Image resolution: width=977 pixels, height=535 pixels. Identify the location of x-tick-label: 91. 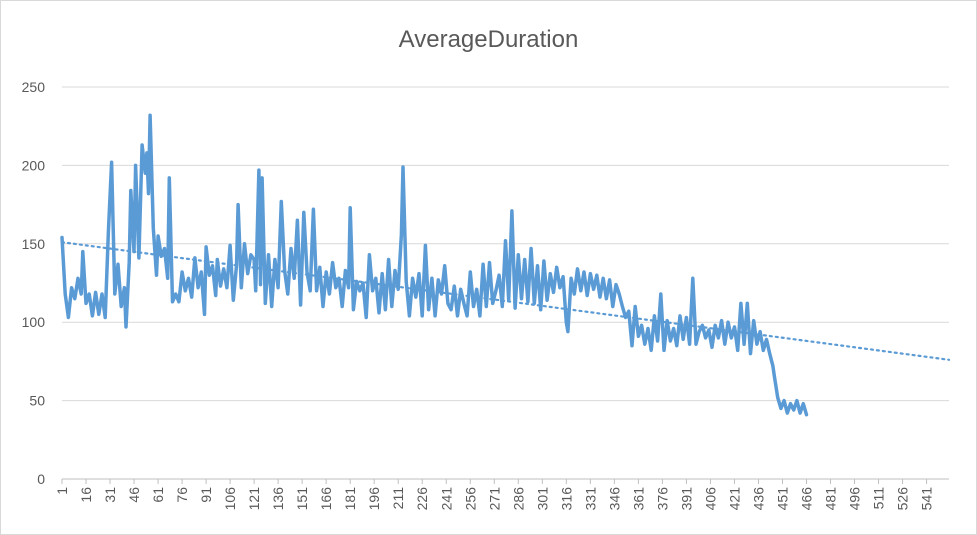
(206, 495).